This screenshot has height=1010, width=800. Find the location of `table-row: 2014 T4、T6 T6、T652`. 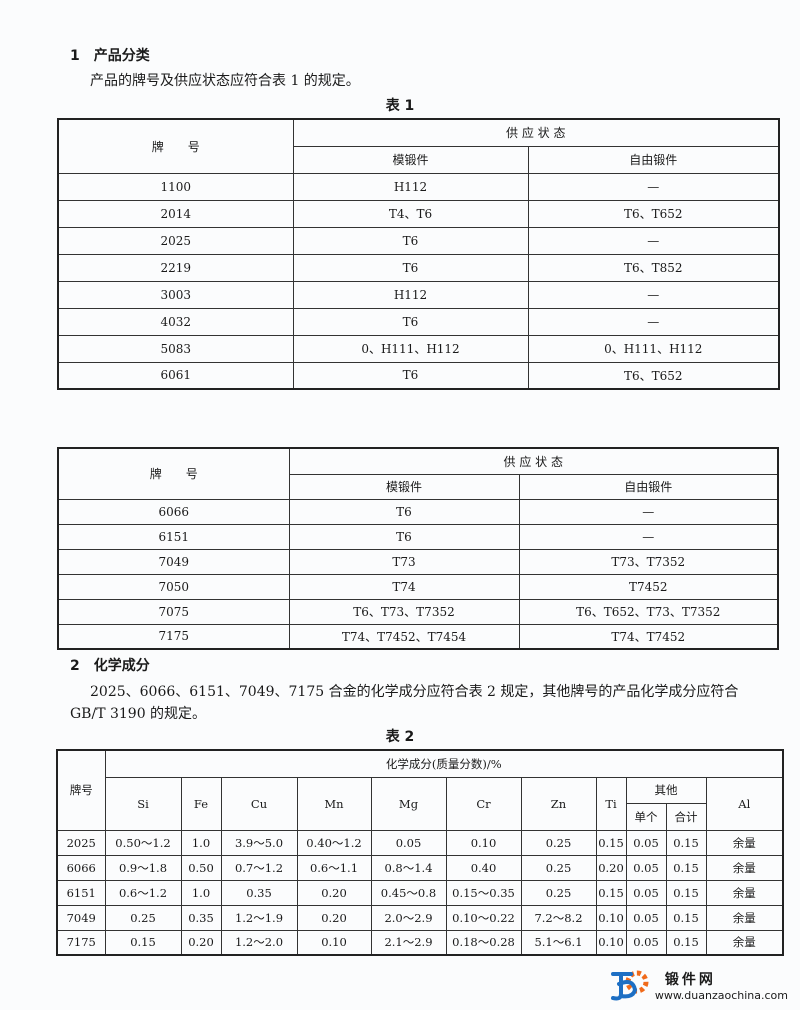

table-row: 2014 T4、T6 T6、T652 is located at coordinates (418, 213).